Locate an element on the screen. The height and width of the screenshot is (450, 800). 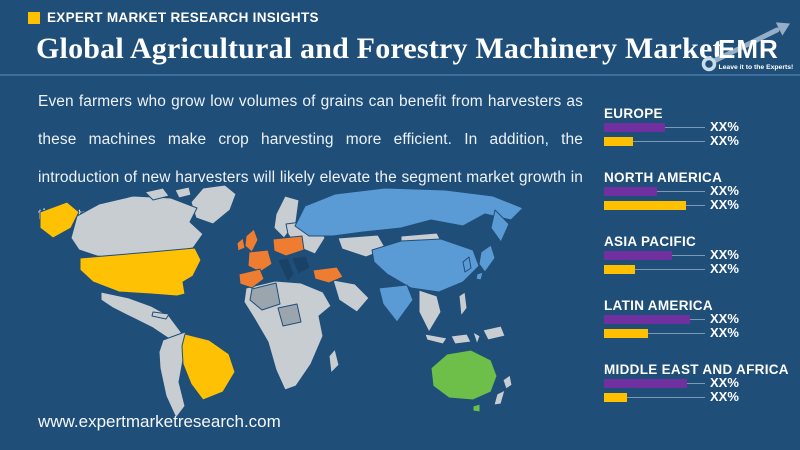
map-dark-gray-countries is located at coordinates (275, 304).